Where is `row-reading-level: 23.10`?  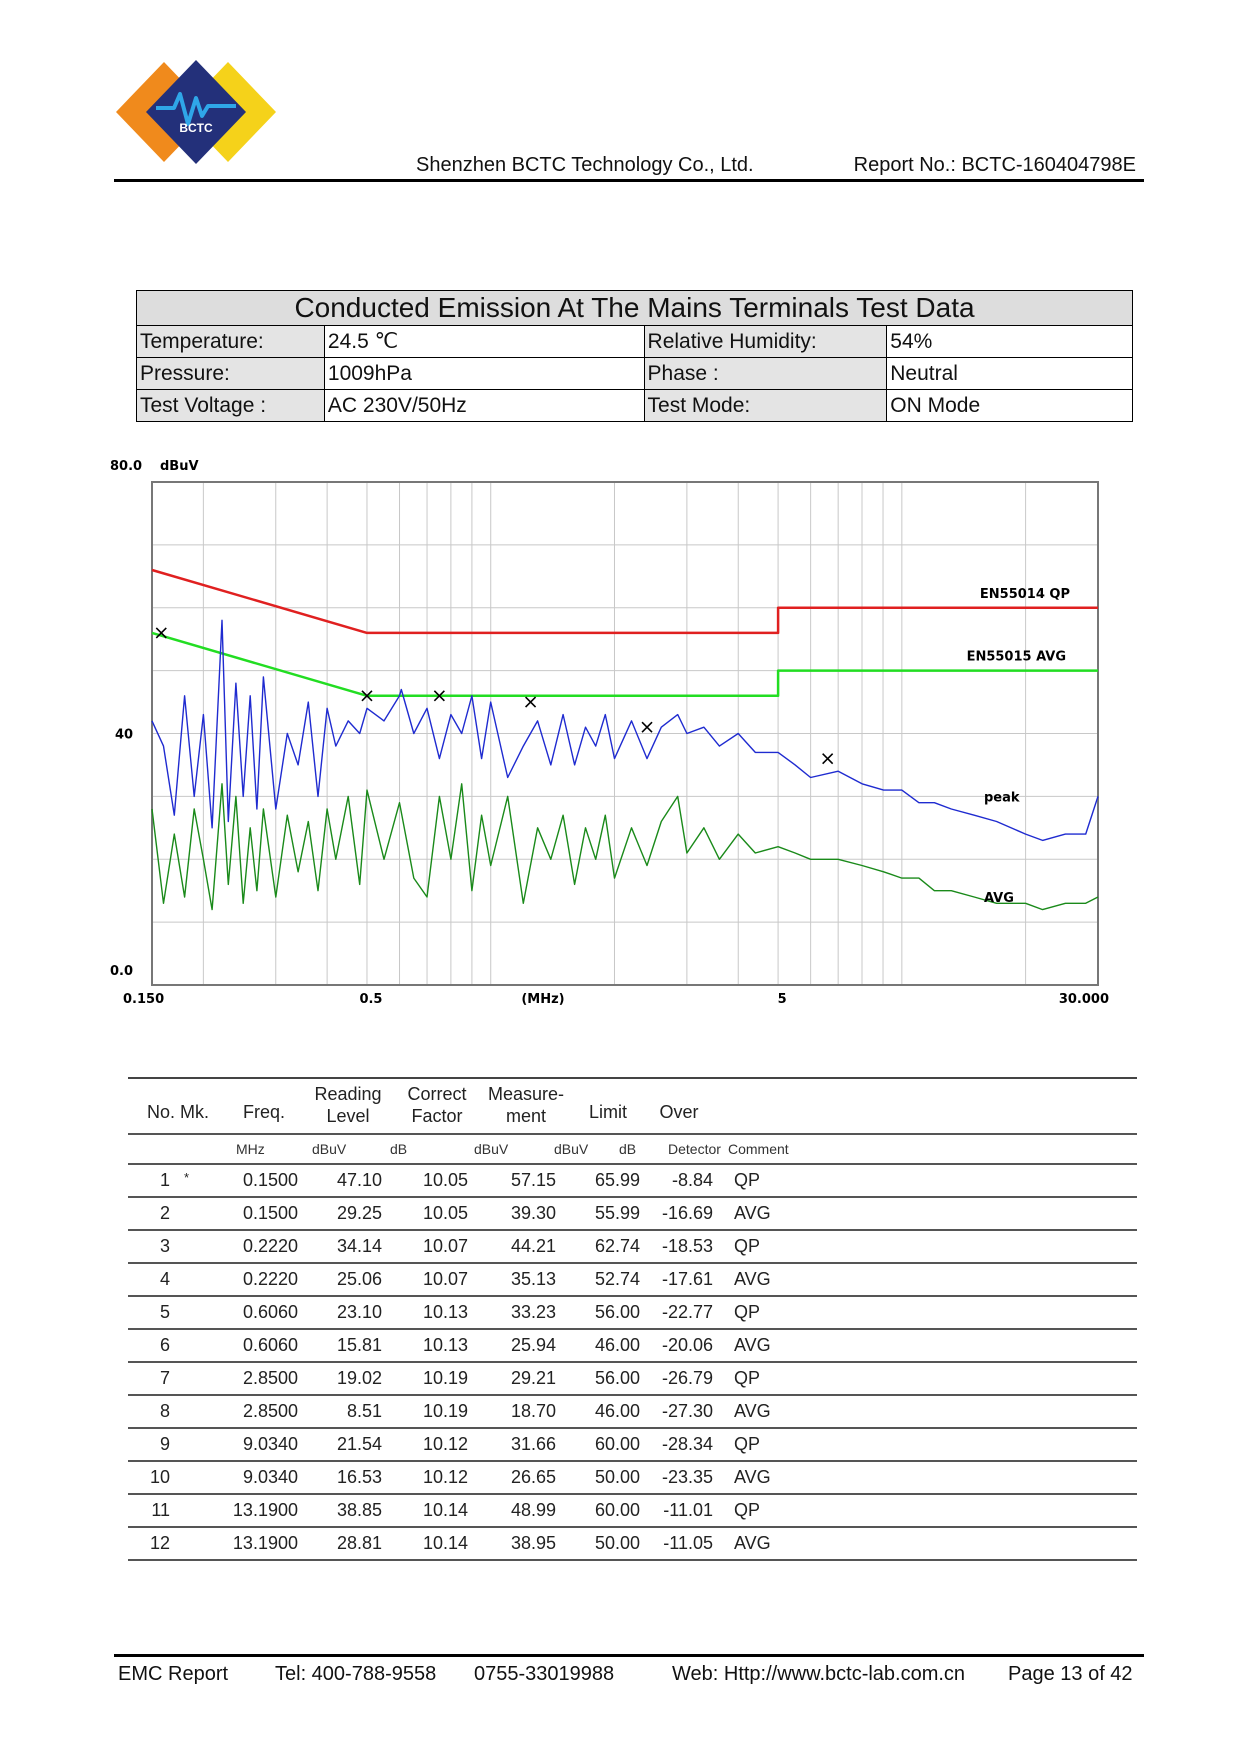
row-reading-level: 23.10 is located at coordinates (359, 1312).